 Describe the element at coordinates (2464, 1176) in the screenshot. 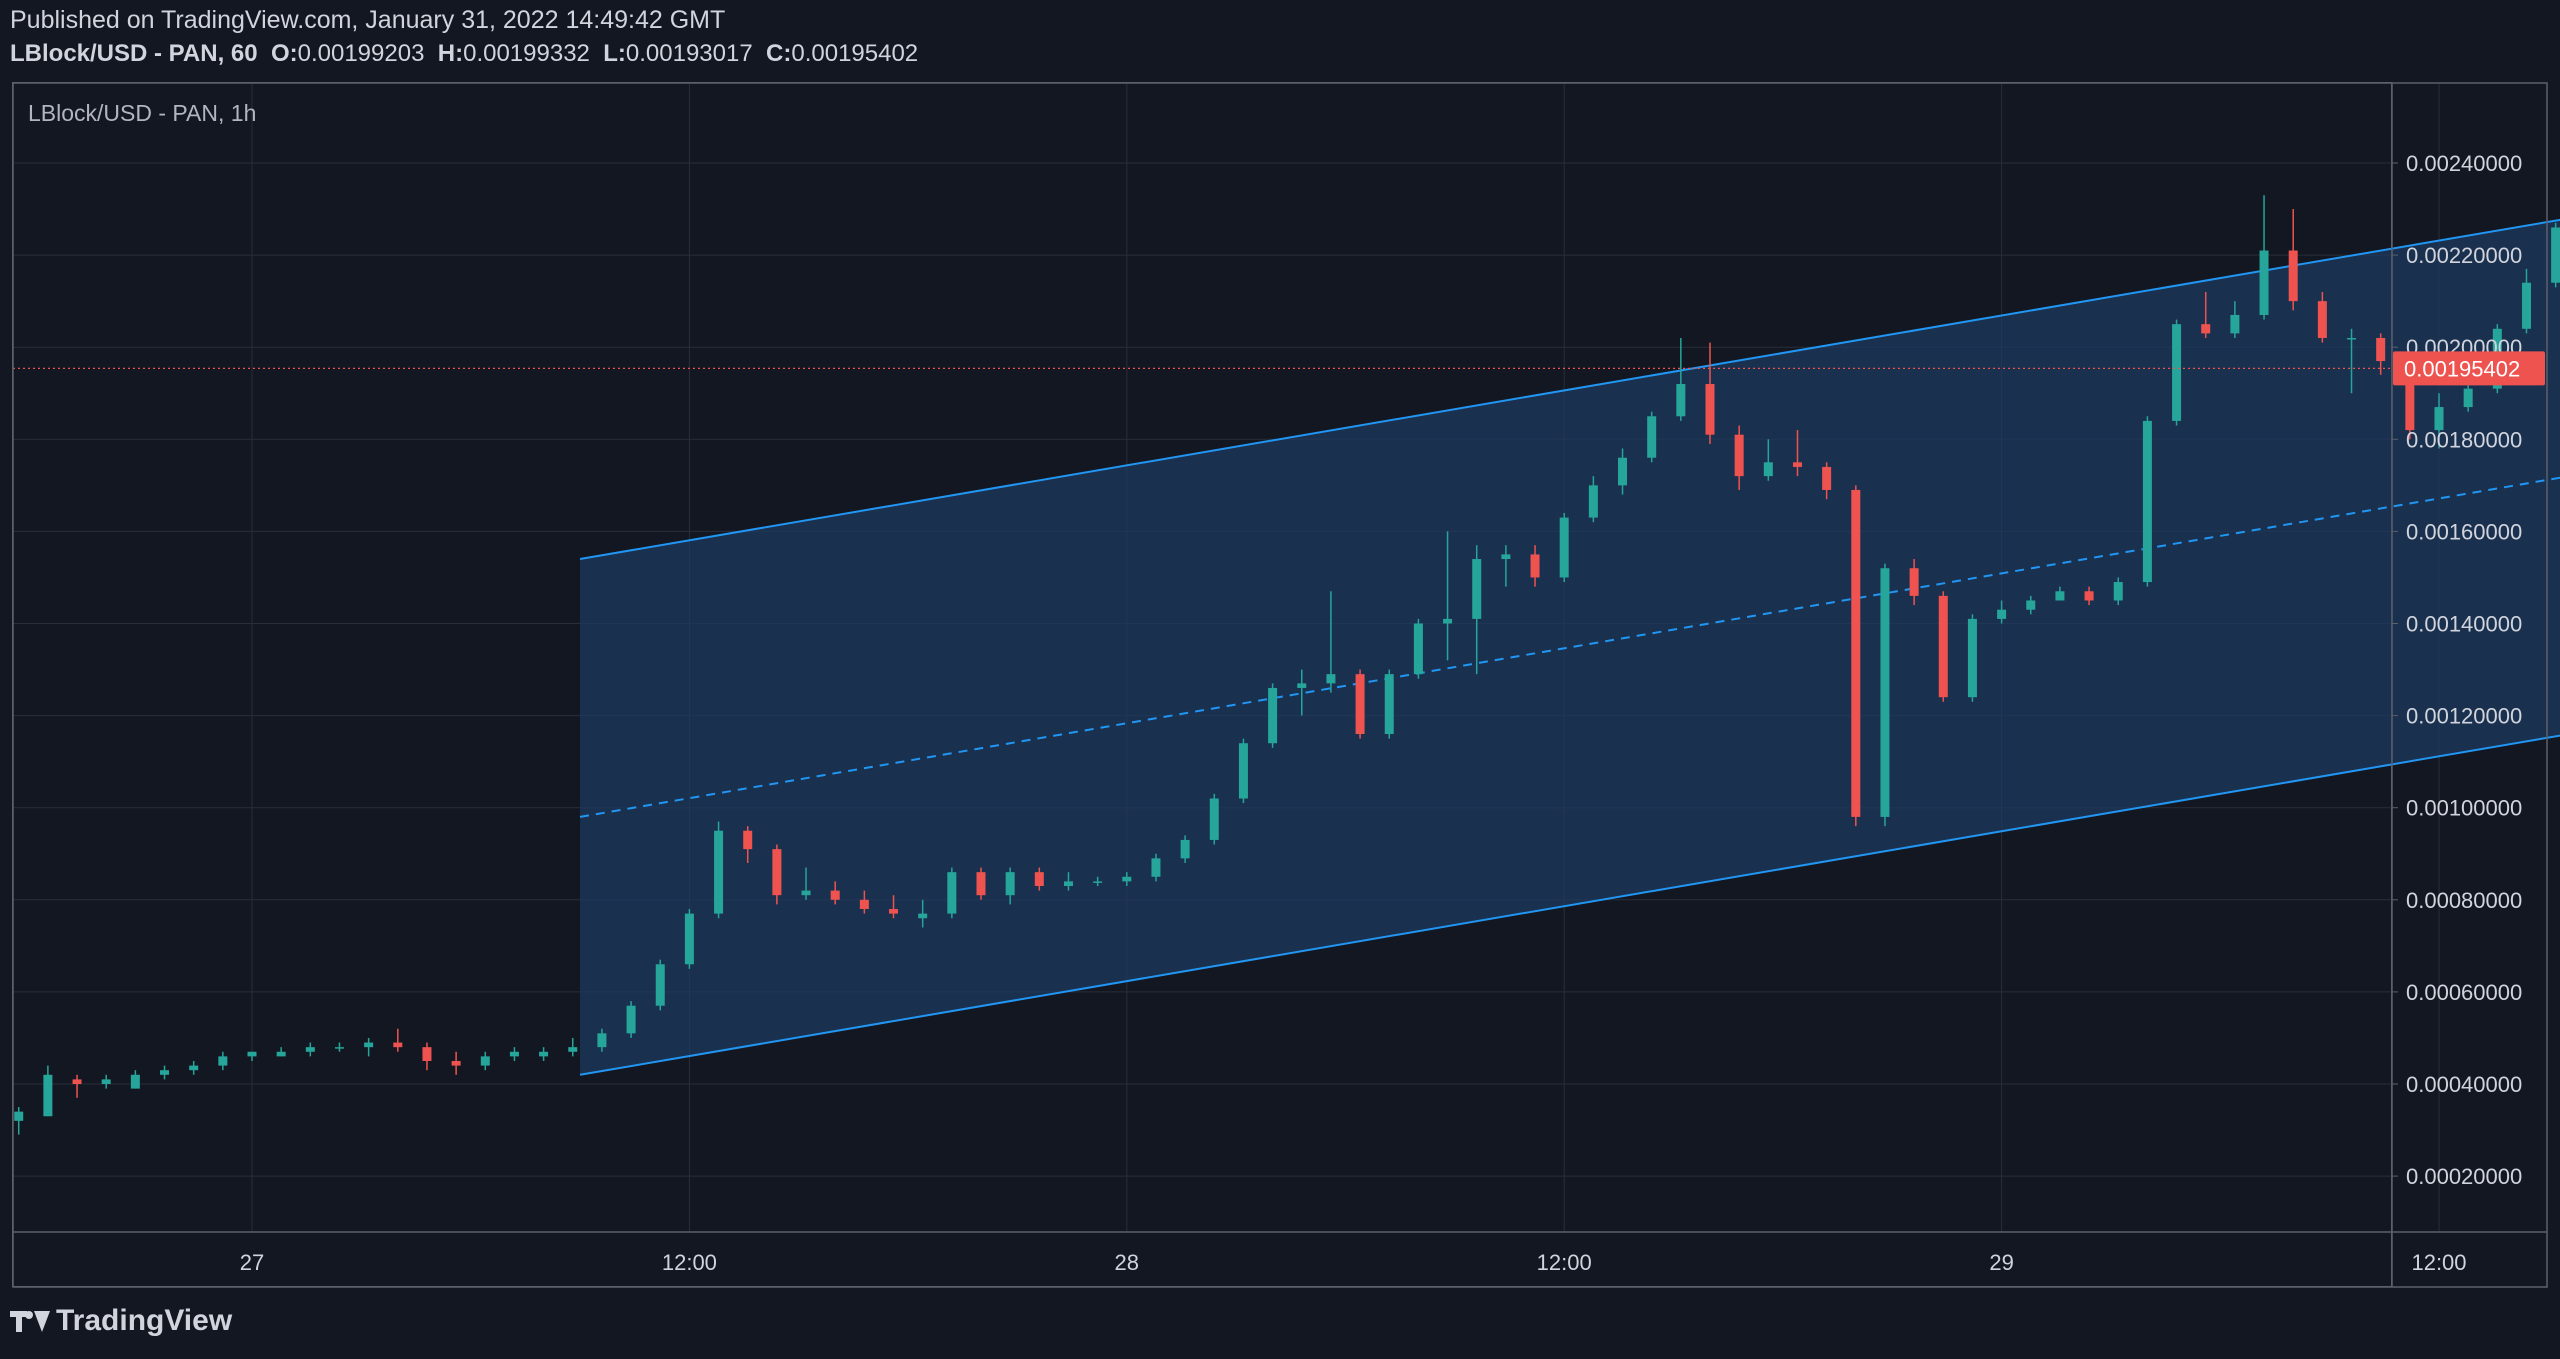

I see `y-axis-label: 0.00020000` at that location.